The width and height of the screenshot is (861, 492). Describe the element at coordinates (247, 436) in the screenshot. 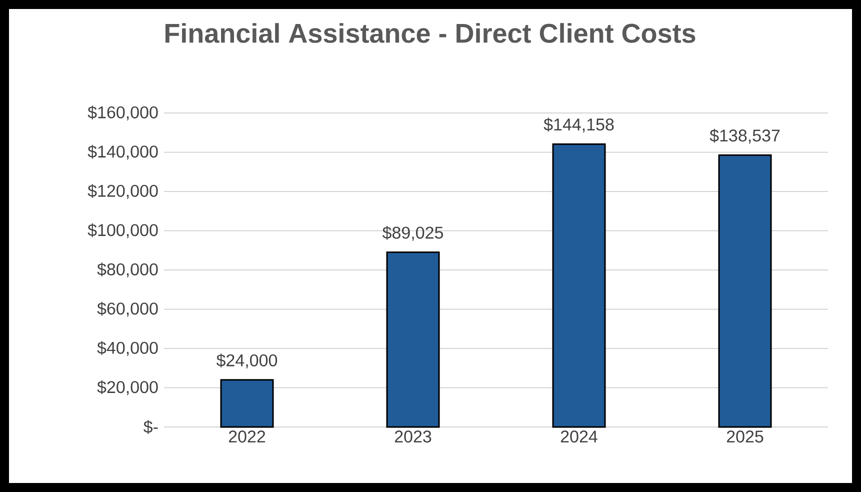

I see `x-tick-label: 2022` at that location.